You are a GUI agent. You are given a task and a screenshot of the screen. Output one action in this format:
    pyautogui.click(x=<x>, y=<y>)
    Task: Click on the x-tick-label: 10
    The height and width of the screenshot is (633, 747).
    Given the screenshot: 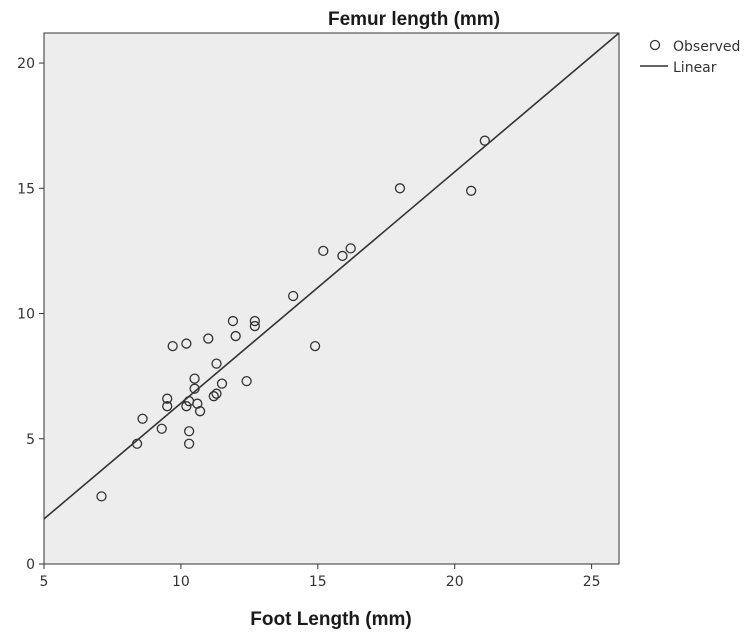 What is the action you would take?
    pyautogui.click(x=181, y=582)
    